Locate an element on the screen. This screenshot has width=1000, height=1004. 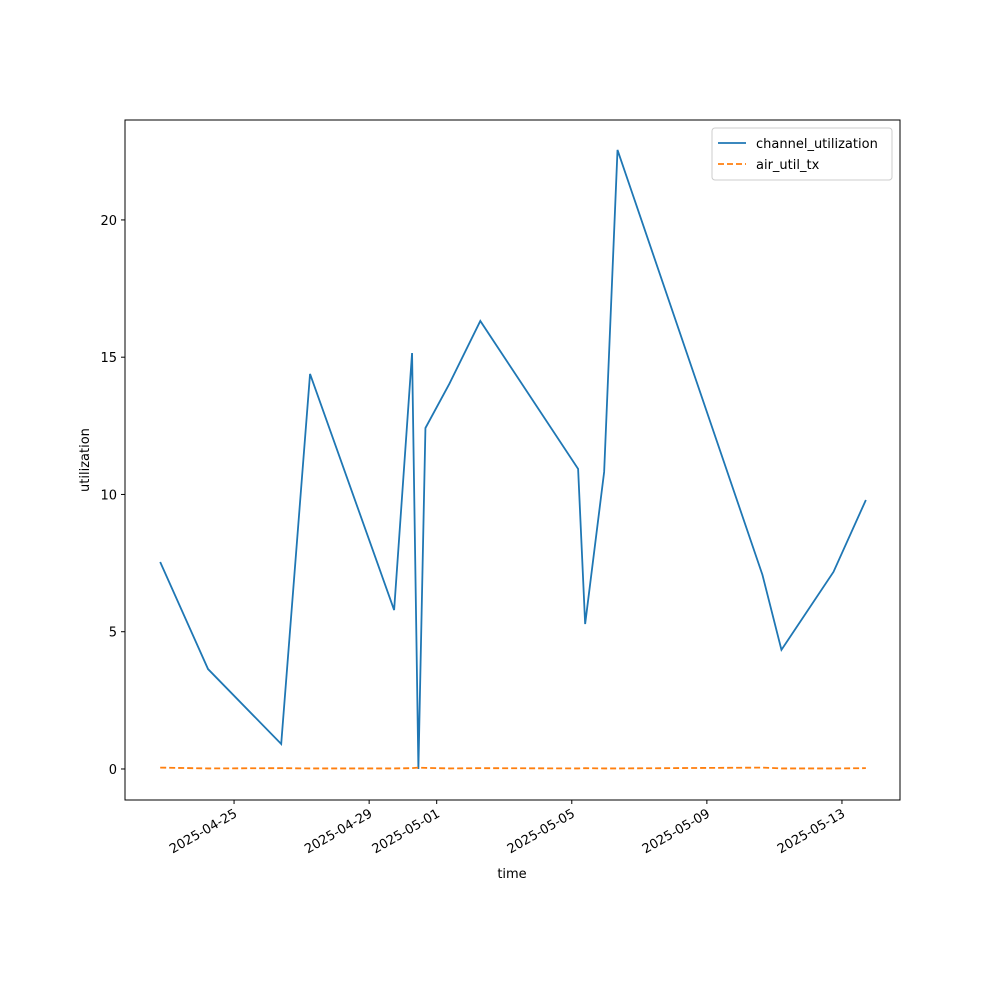
x-axis-label: time is located at coordinates (511, 874).